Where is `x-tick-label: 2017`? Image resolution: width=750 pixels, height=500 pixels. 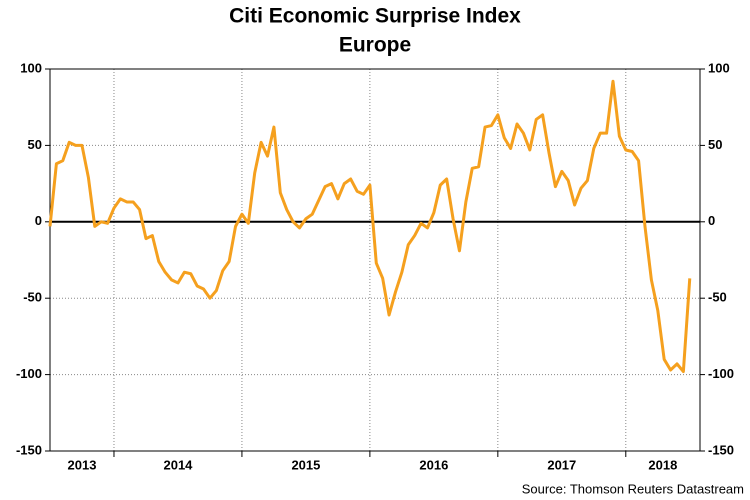
x-tick-label: 2017 is located at coordinates (561, 464).